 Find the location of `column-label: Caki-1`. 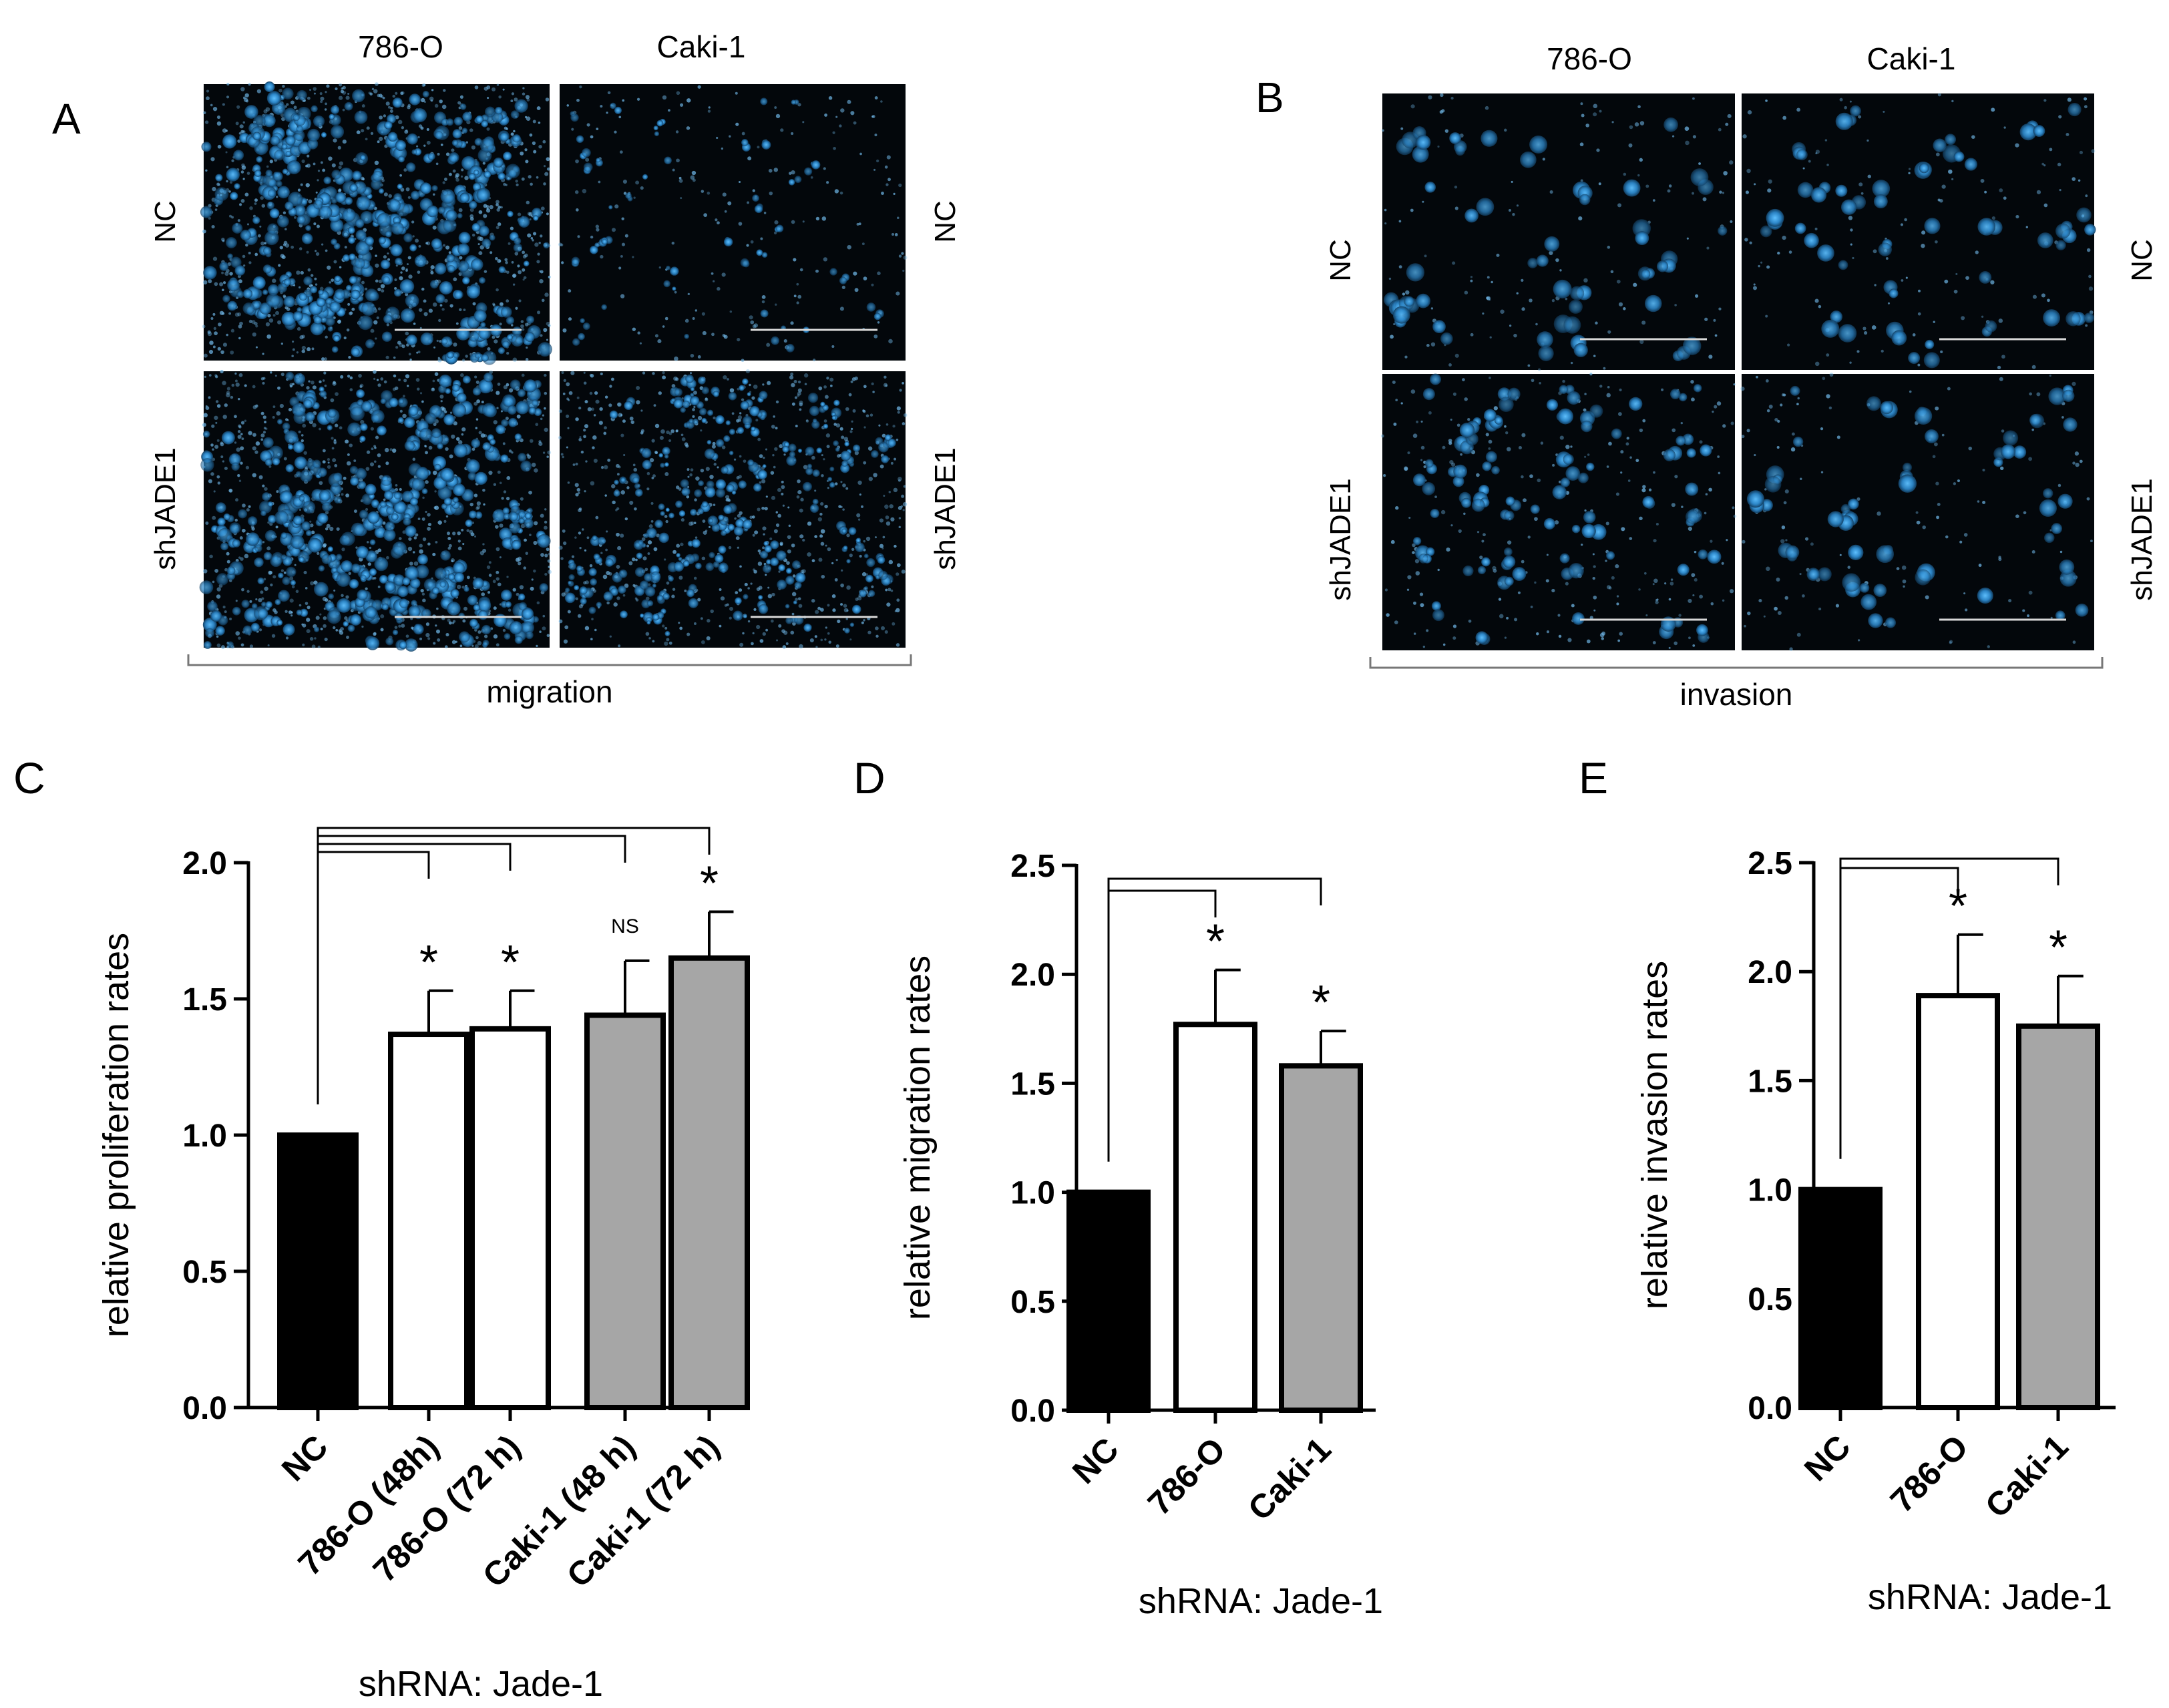

column-label: Caki-1 is located at coordinates (701, 46).